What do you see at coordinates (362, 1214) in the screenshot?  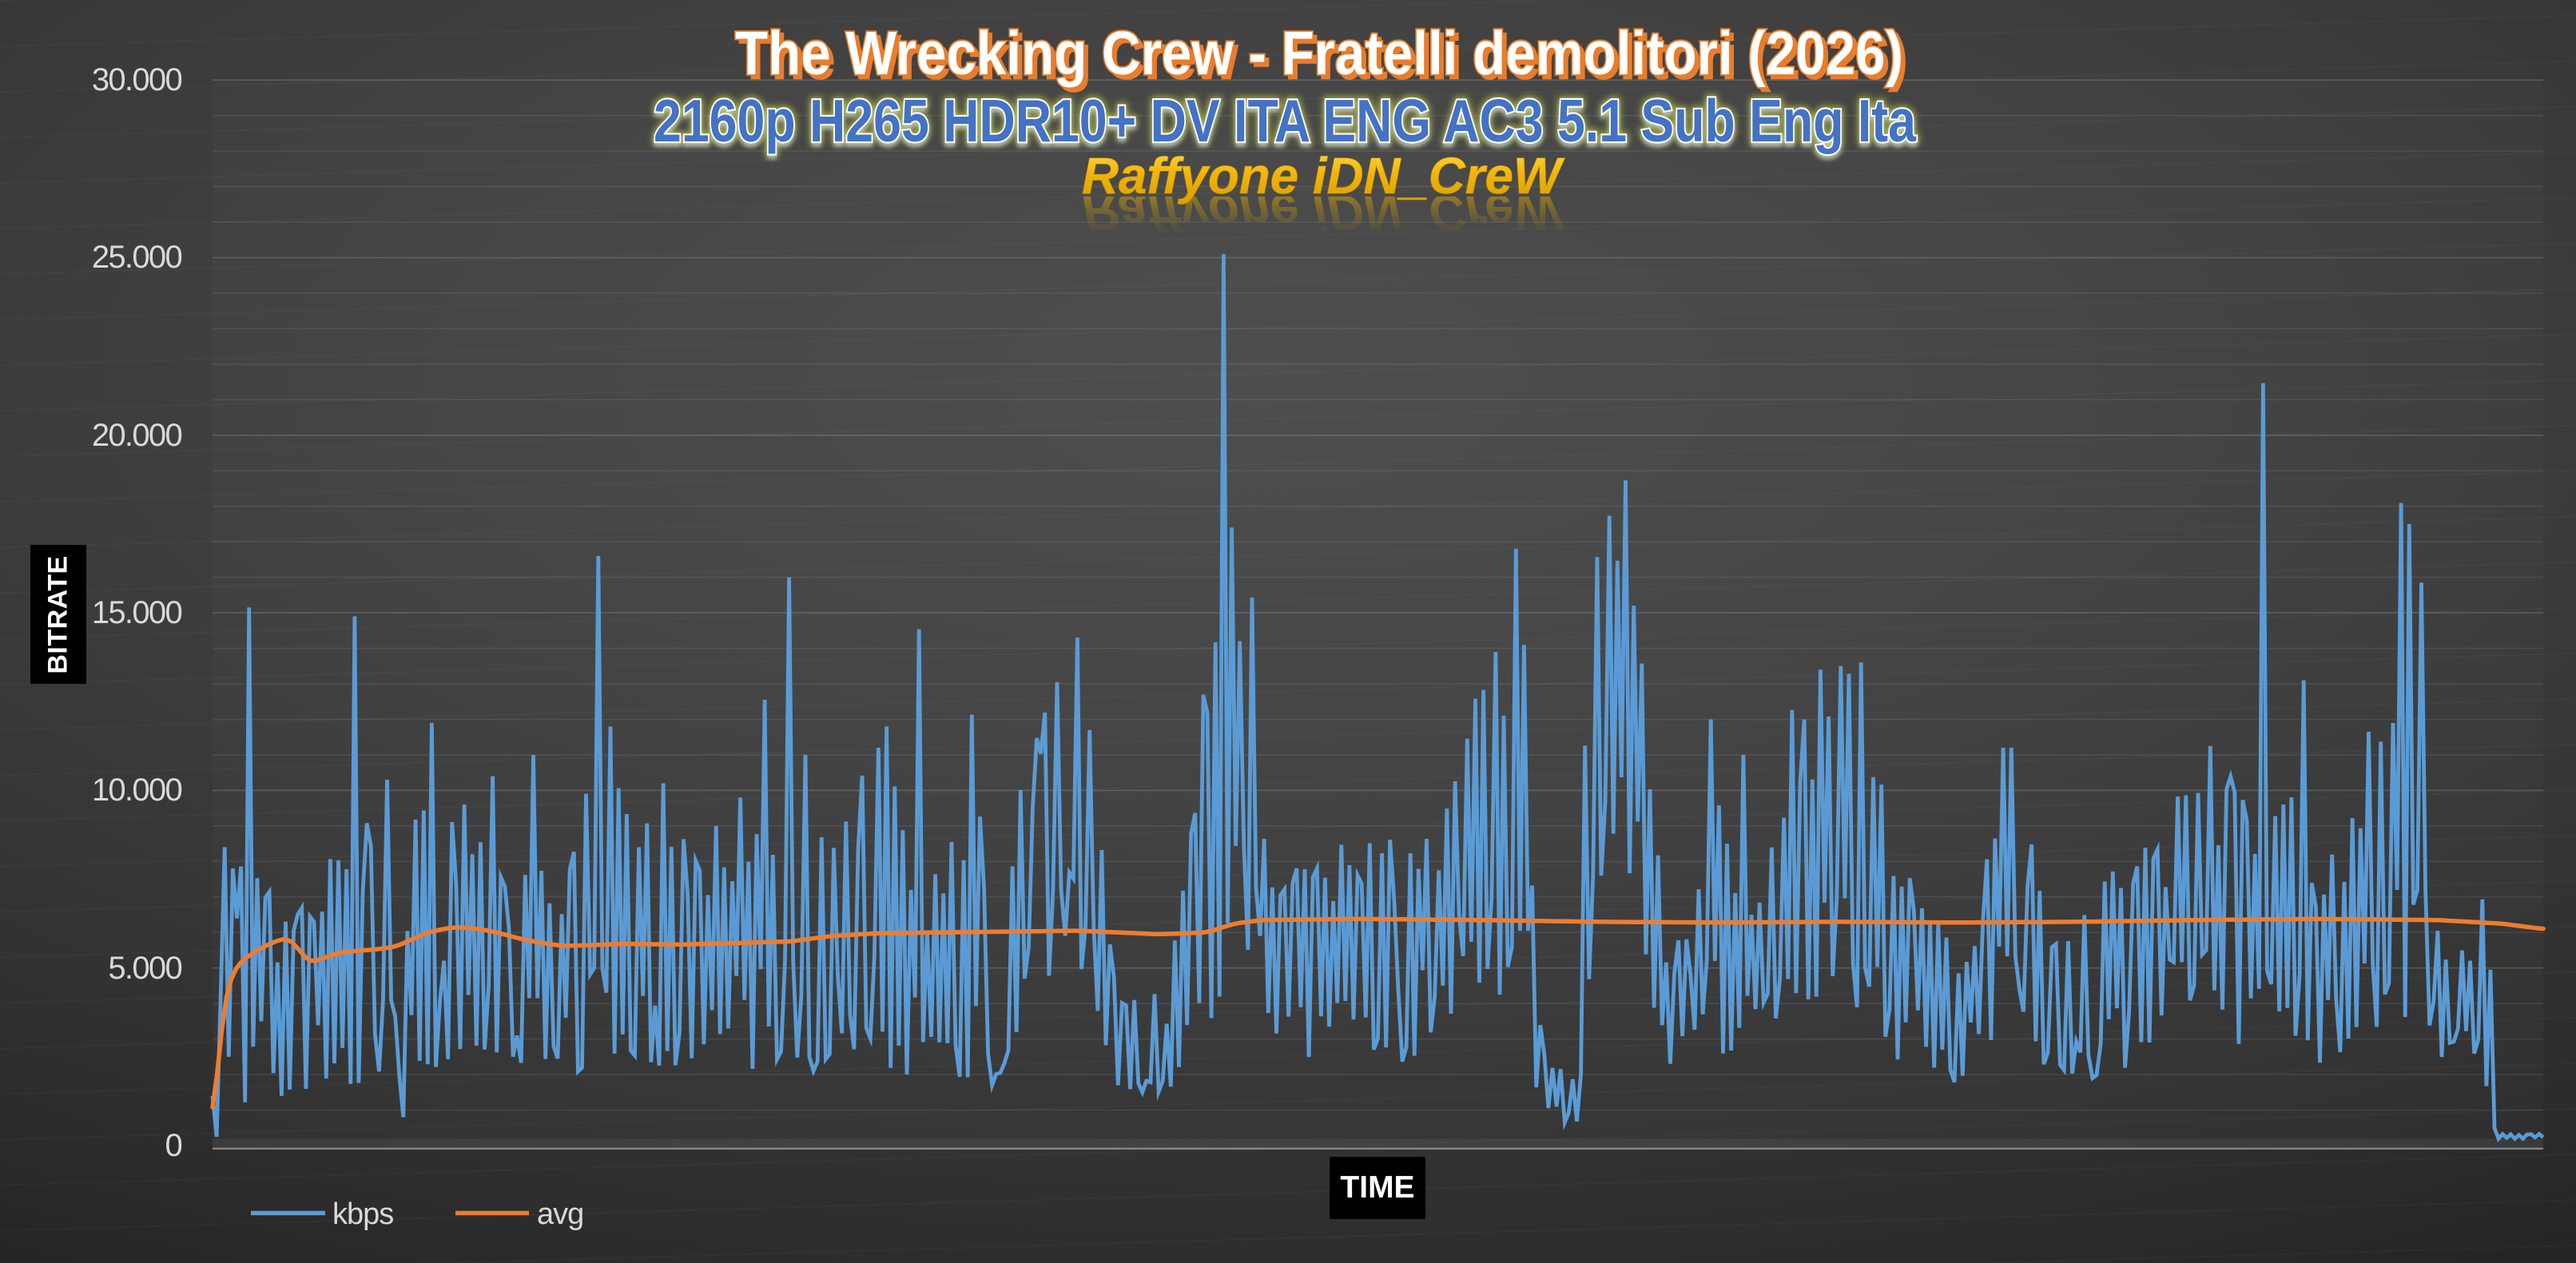 I see `svg-text: kbps` at bounding box center [362, 1214].